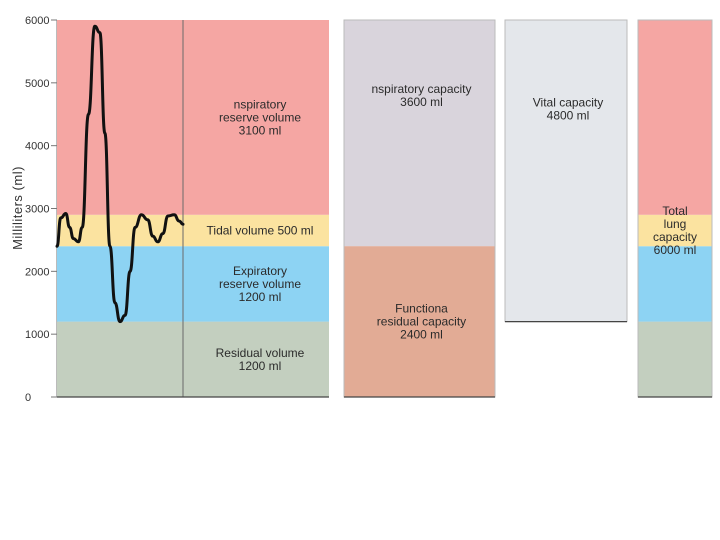 The width and height of the screenshot is (720, 540). What do you see at coordinates (260, 353) in the screenshot?
I see `residual-volume-label: Residual volume` at bounding box center [260, 353].